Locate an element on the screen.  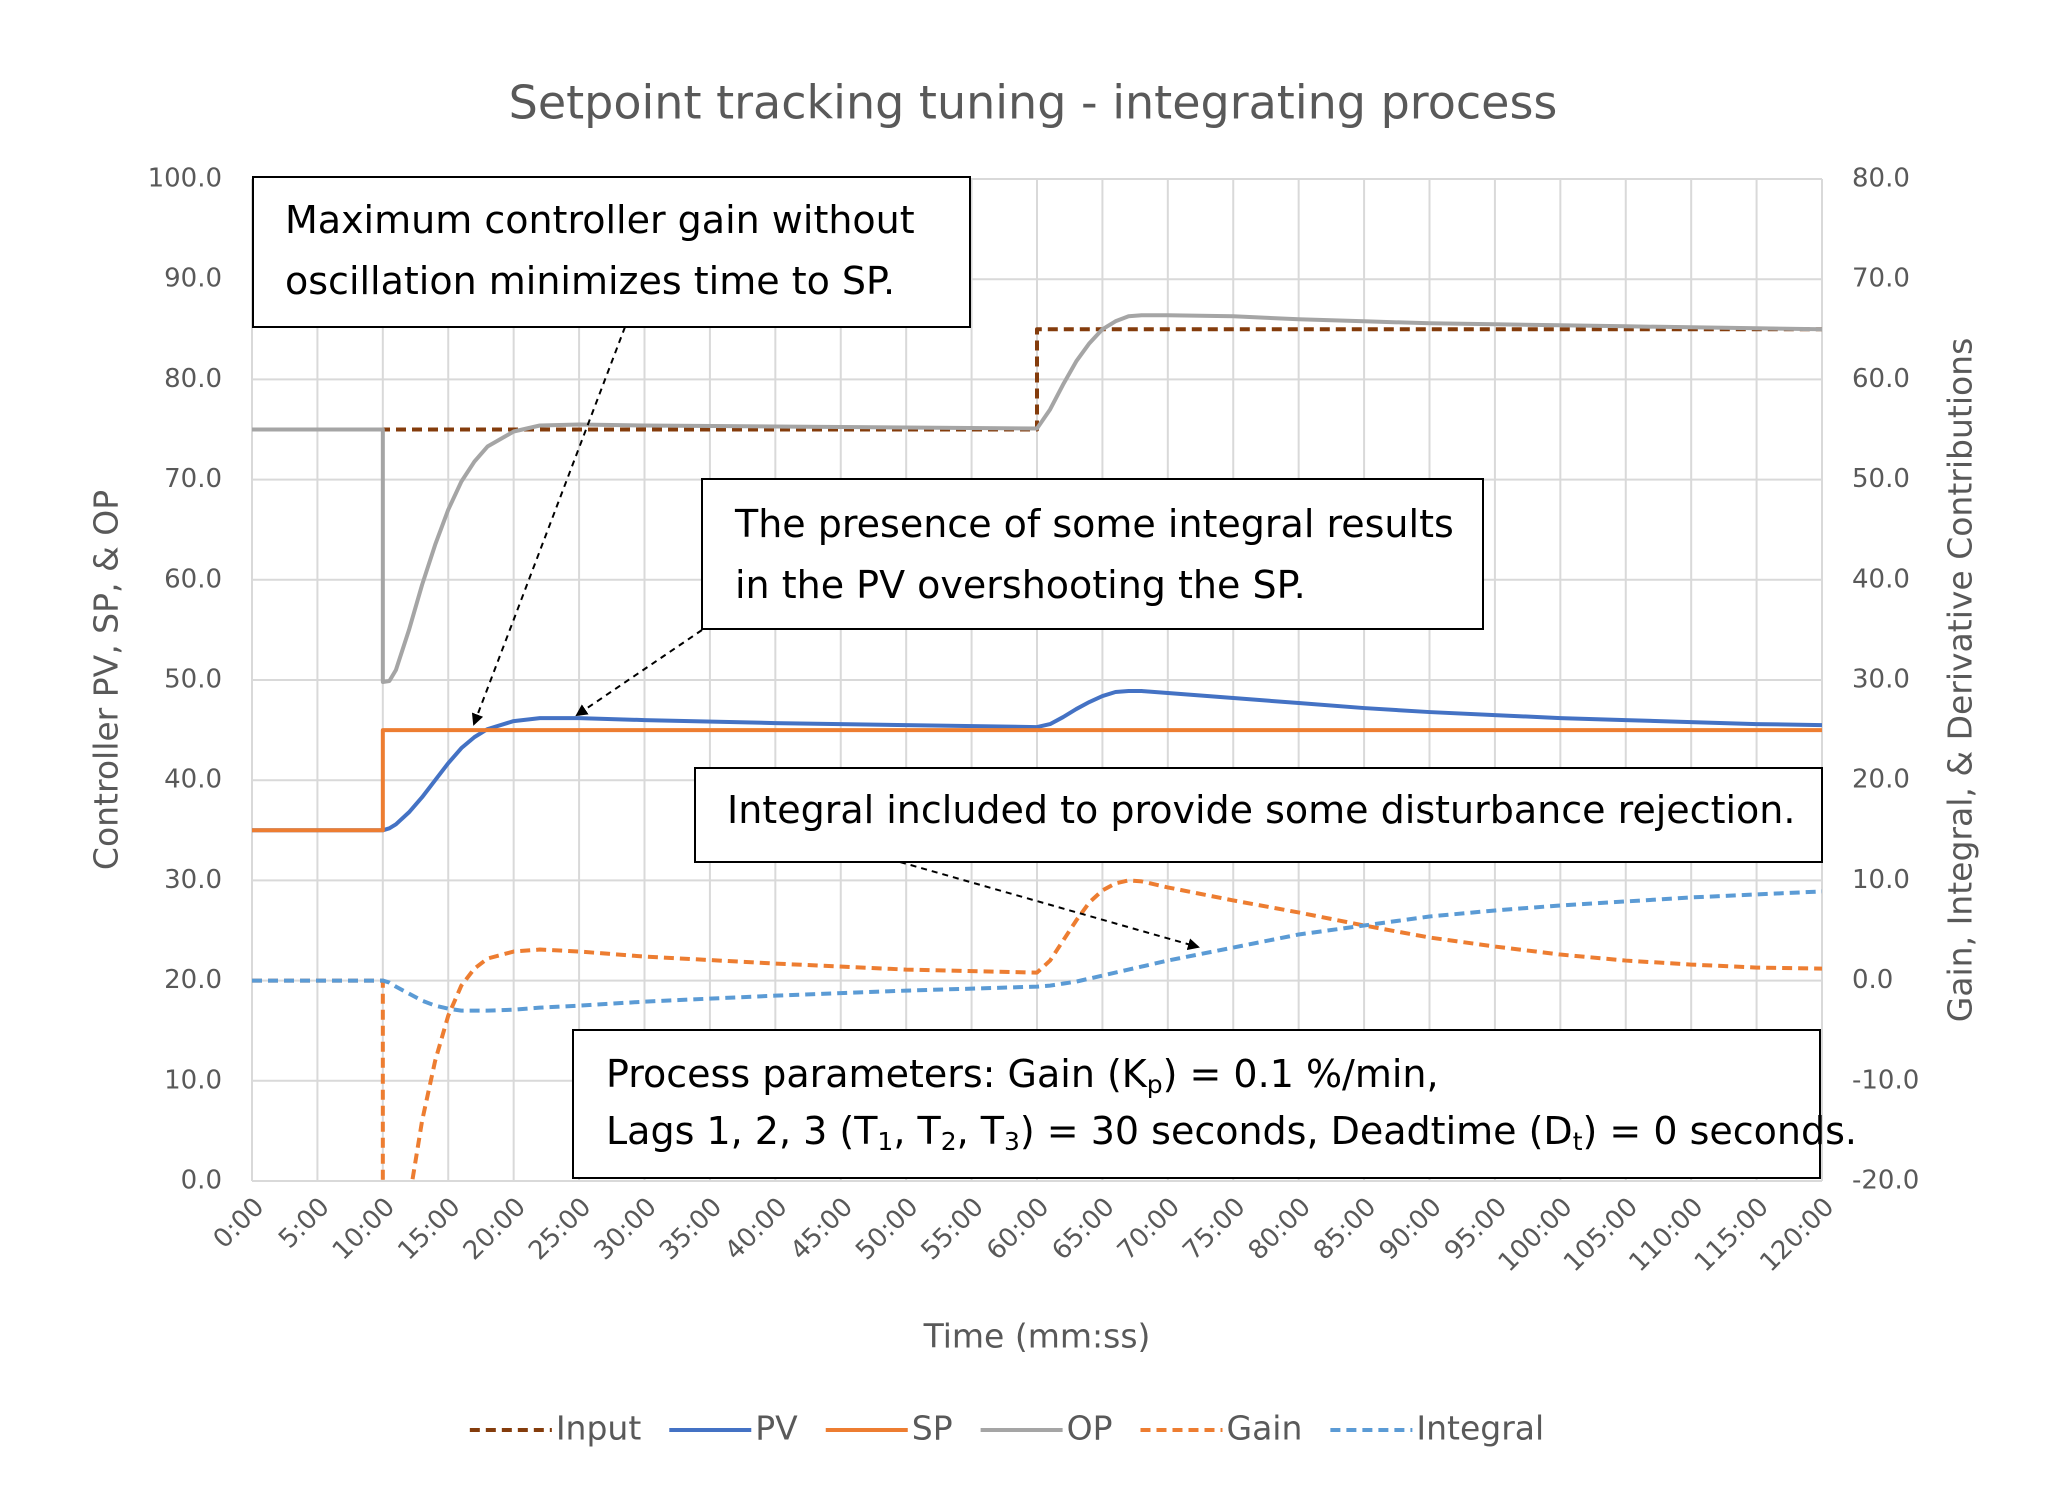
y-tick-label: 20.0 is located at coordinates (193, 980).